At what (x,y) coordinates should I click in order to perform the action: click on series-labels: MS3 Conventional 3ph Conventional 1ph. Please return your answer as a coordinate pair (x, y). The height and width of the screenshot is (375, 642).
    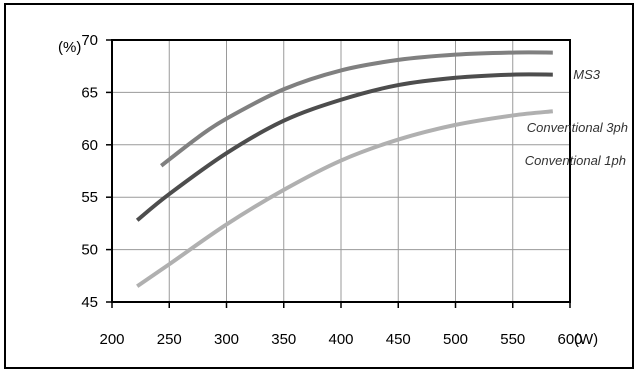
    Looking at the image, I should click on (576, 117).